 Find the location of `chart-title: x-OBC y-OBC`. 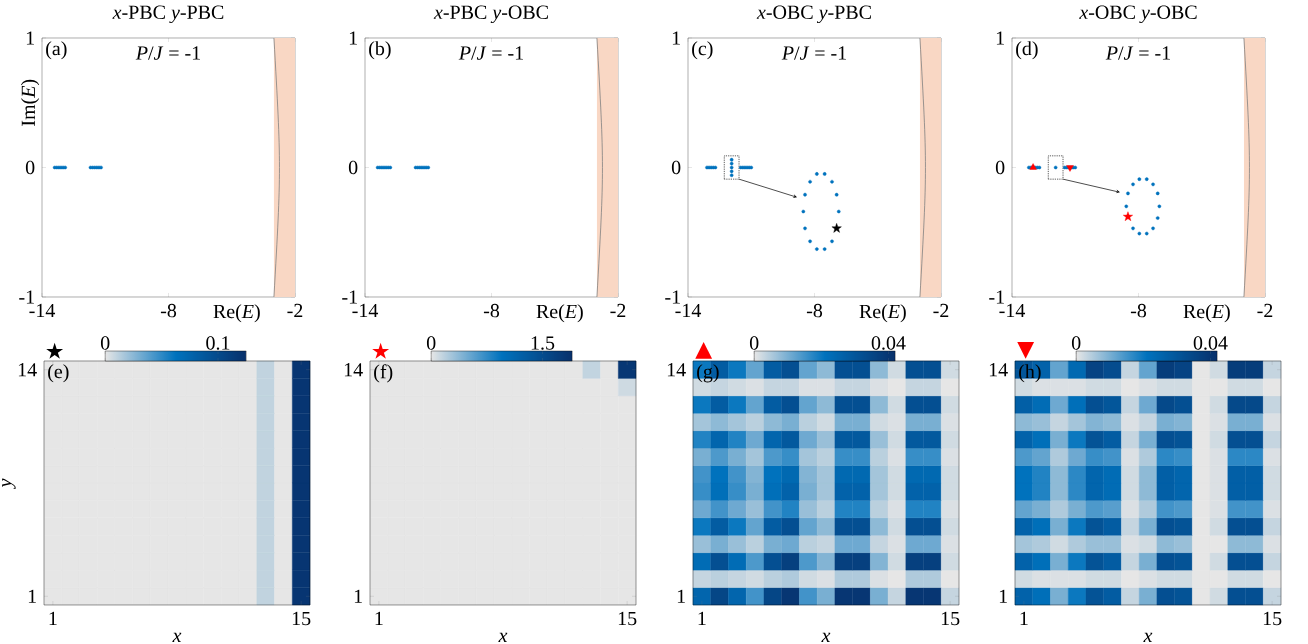

chart-title: x-OBC y-OBC is located at coordinates (1138, 14).